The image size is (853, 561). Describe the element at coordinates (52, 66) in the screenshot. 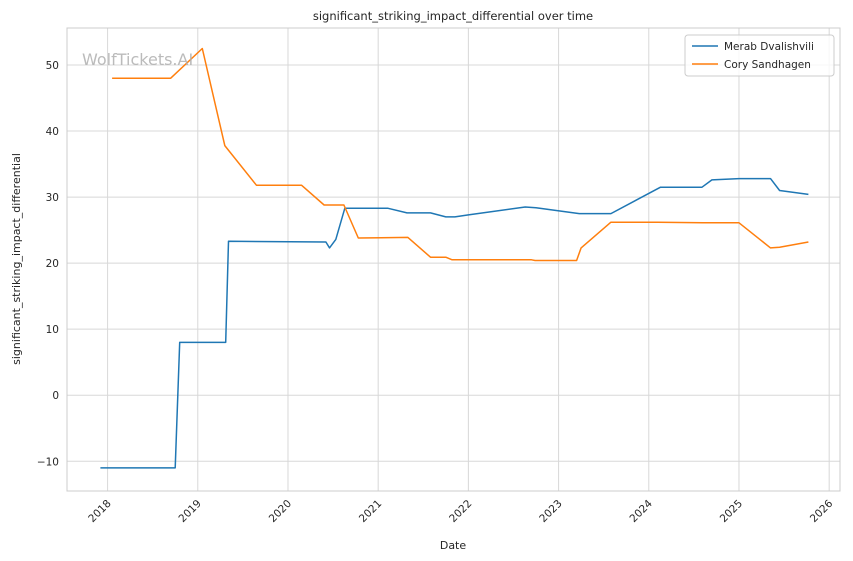

I see `y-tick-label: 50` at that location.